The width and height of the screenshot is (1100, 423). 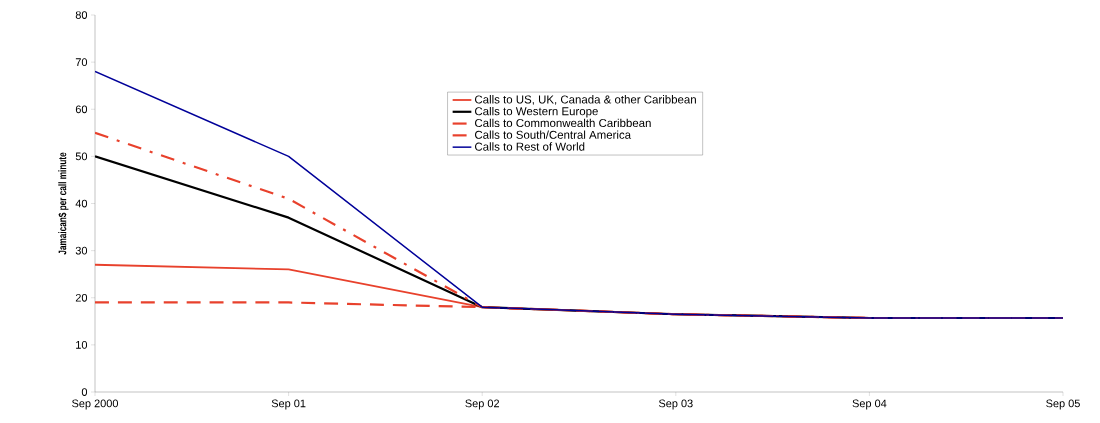 What do you see at coordinates (81, 15) in the screenshot?
I see `y-tick-label: 80` at bounding box center [81, 15].